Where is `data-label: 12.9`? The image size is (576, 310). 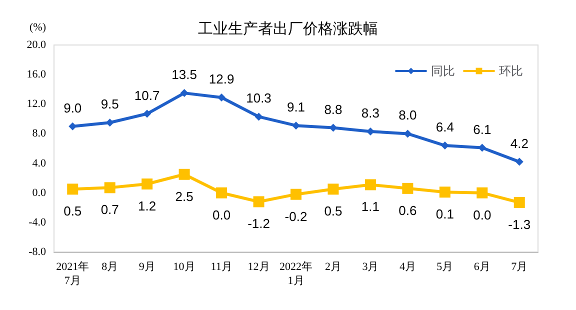
data-label: 12.9 is located at coordinates (221, 78).